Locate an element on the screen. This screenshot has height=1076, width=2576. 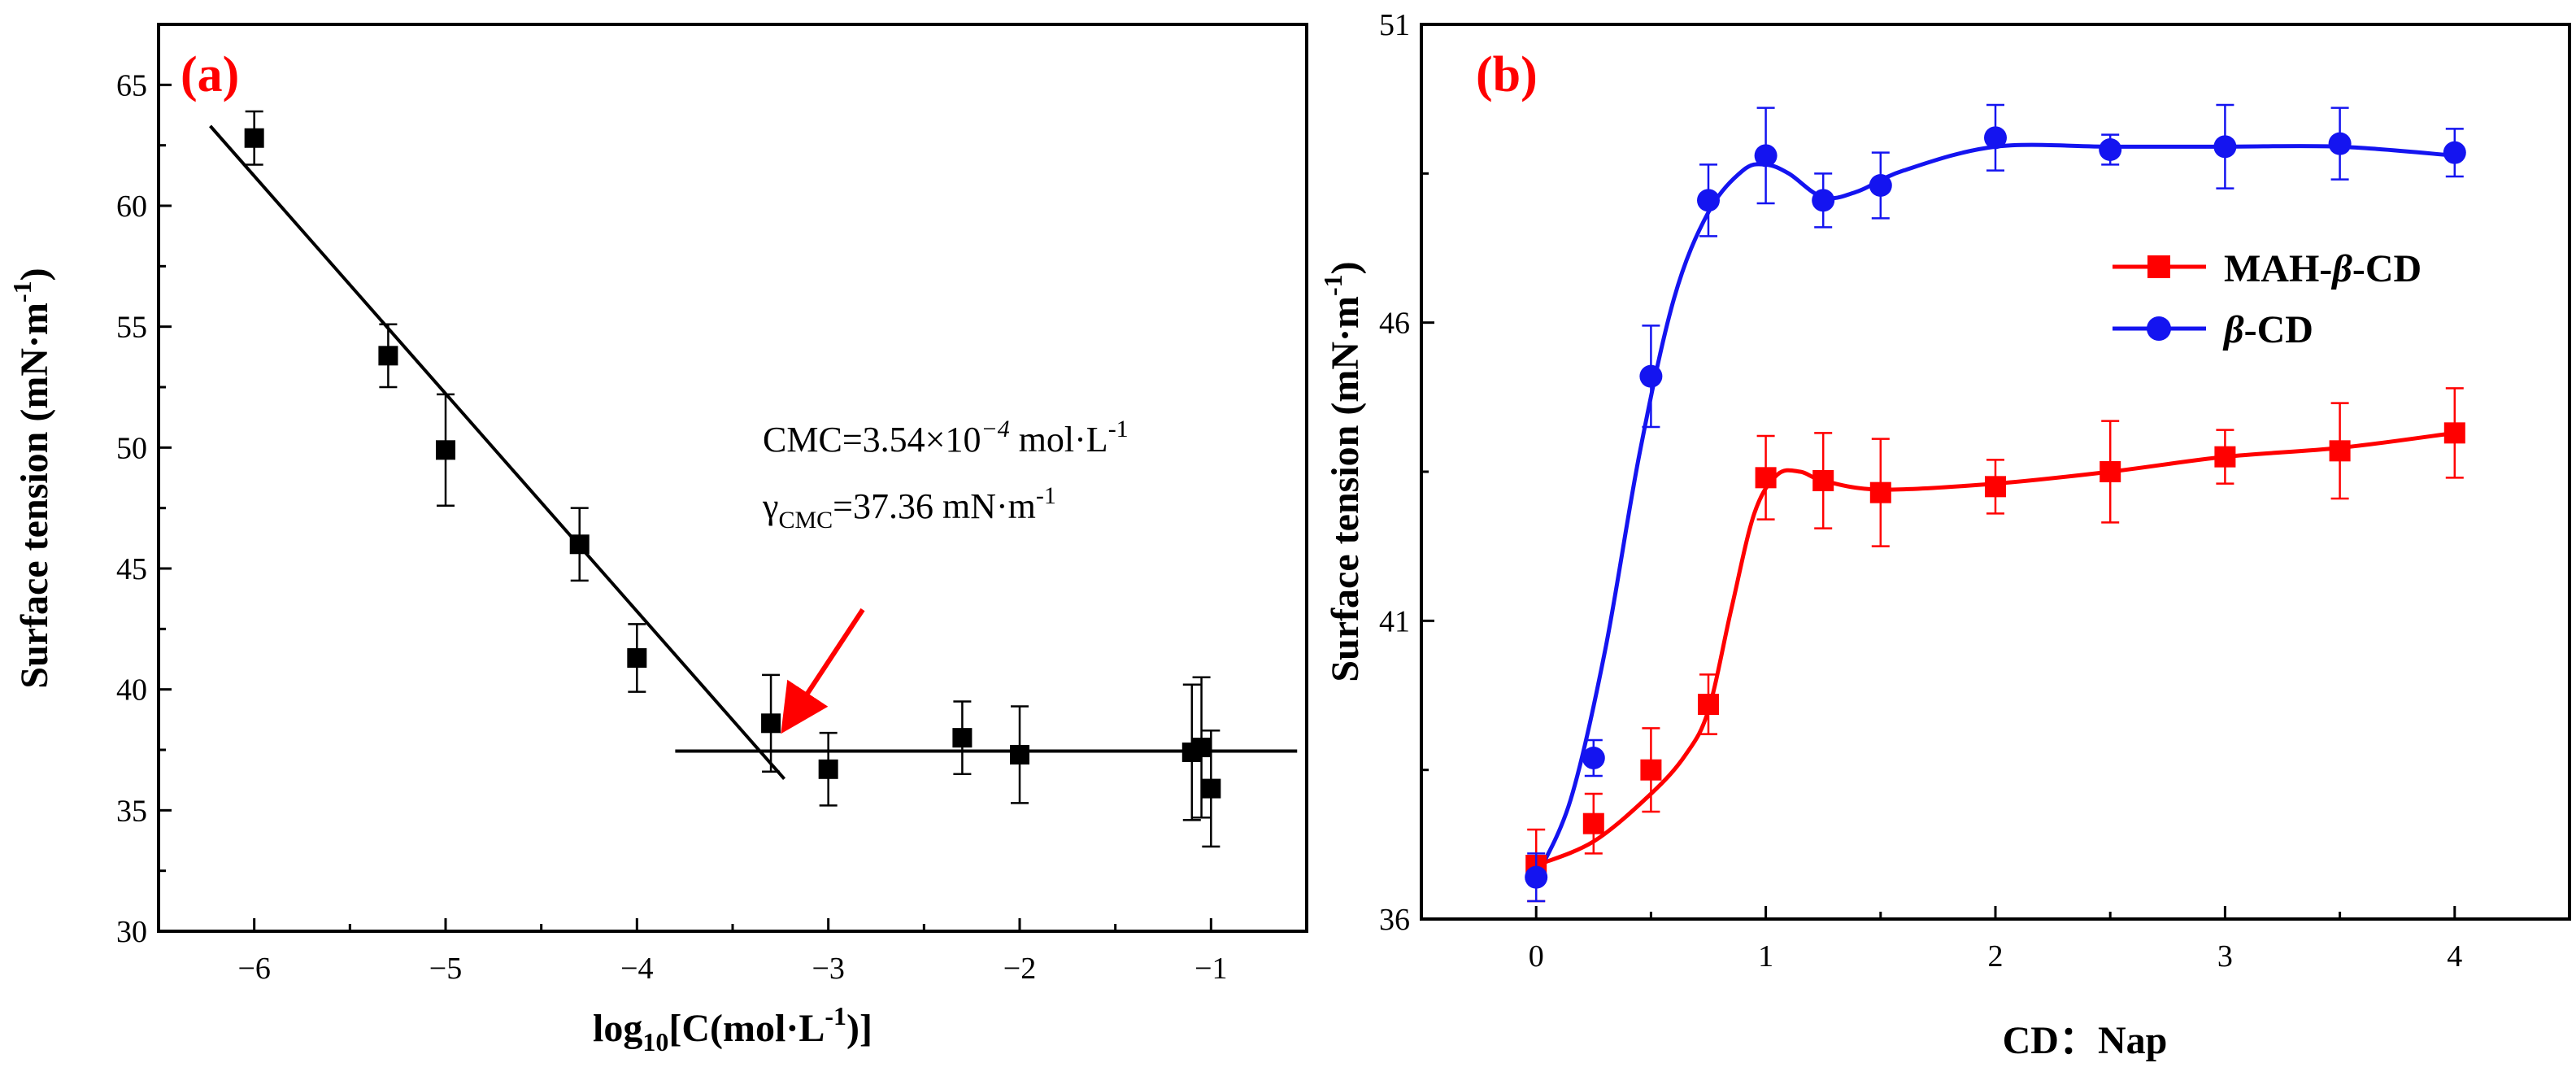
panel-b-y-axis-label: Surface tension (mN·m-1) is located at coordinates (1342, 471).